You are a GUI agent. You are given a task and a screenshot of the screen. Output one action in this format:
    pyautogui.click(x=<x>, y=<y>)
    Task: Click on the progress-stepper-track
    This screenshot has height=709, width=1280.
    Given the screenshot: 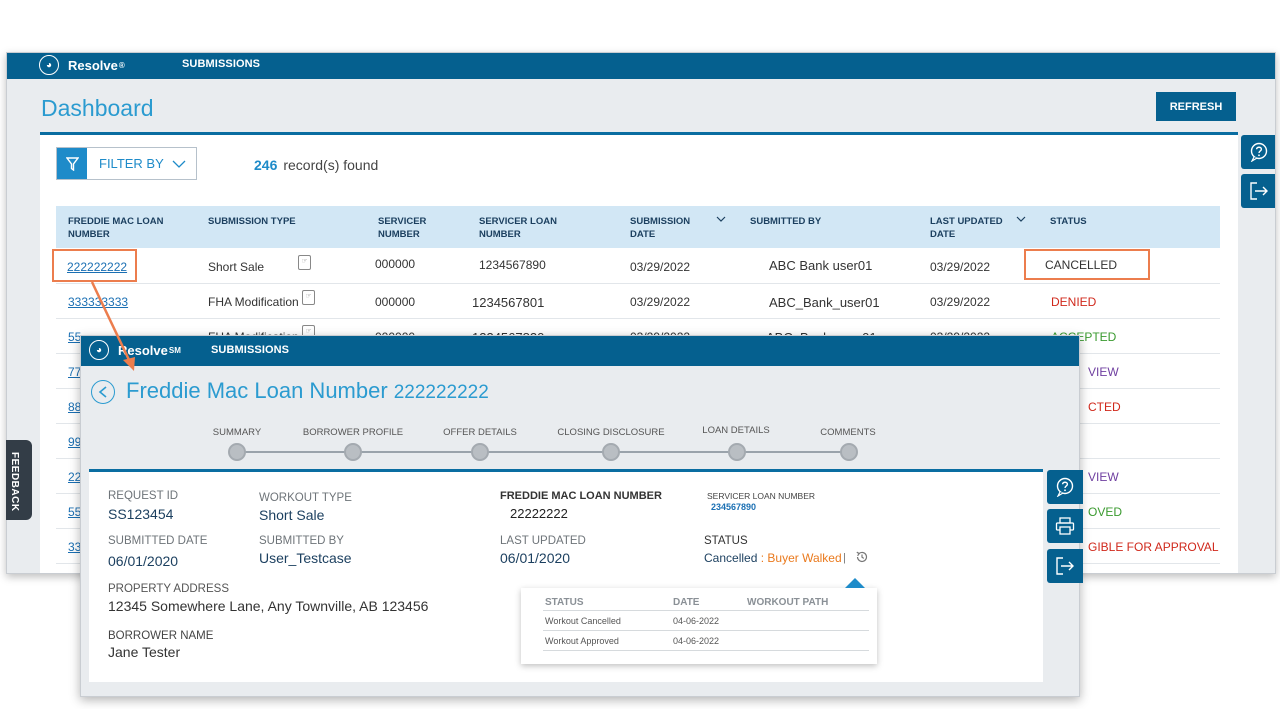 What is the action you would take?
    pyautogui.click(x=544, y=452)
    